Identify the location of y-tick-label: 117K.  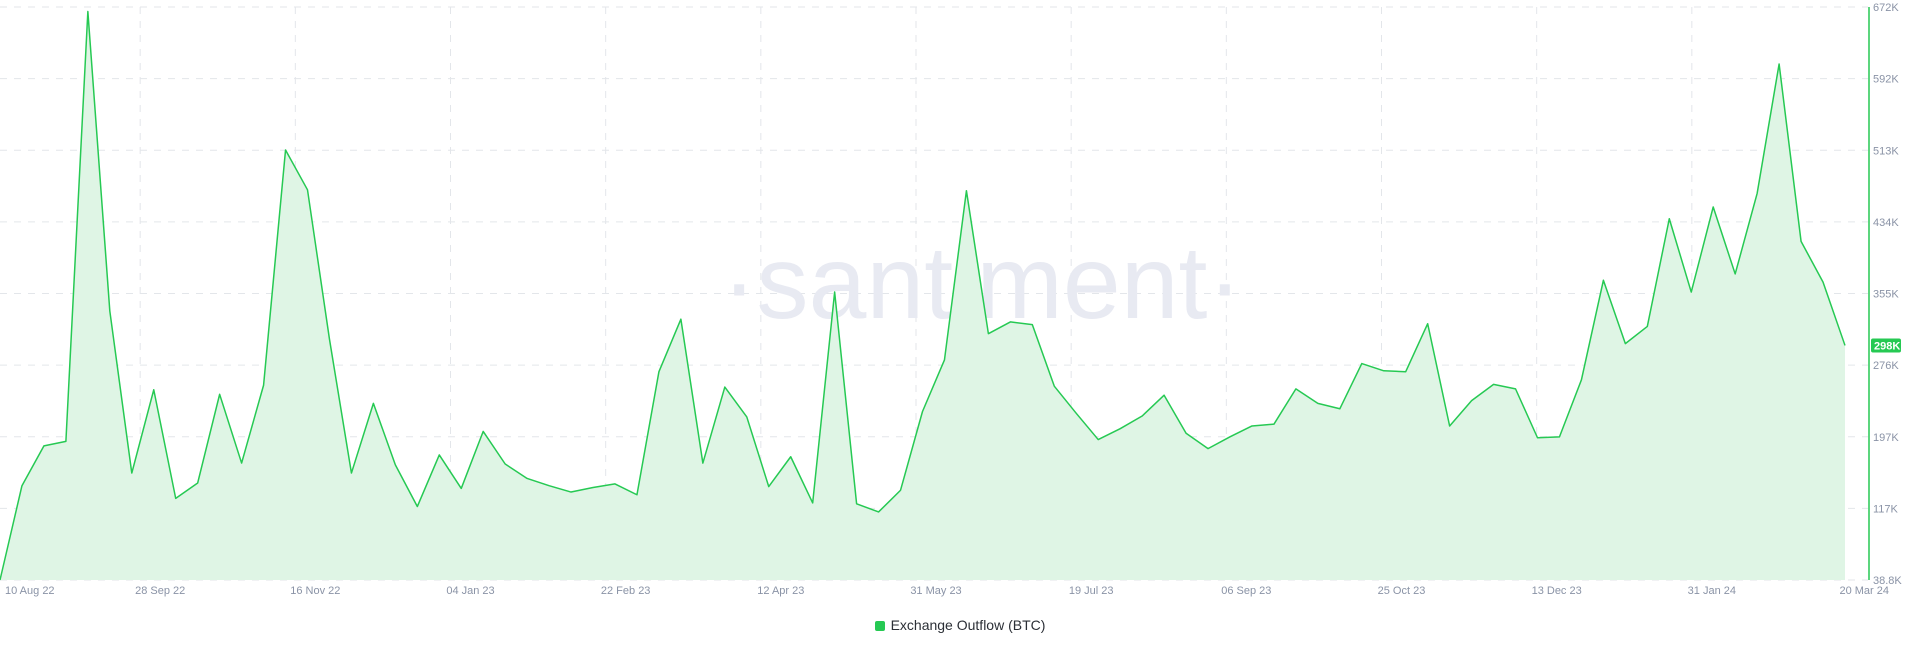
(1886, 509).